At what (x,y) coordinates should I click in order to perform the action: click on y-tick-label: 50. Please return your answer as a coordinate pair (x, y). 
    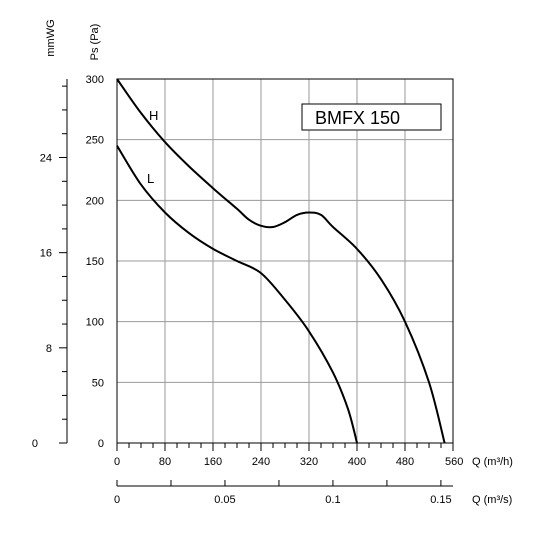
    Looking at the image, I should click on (98, 383).